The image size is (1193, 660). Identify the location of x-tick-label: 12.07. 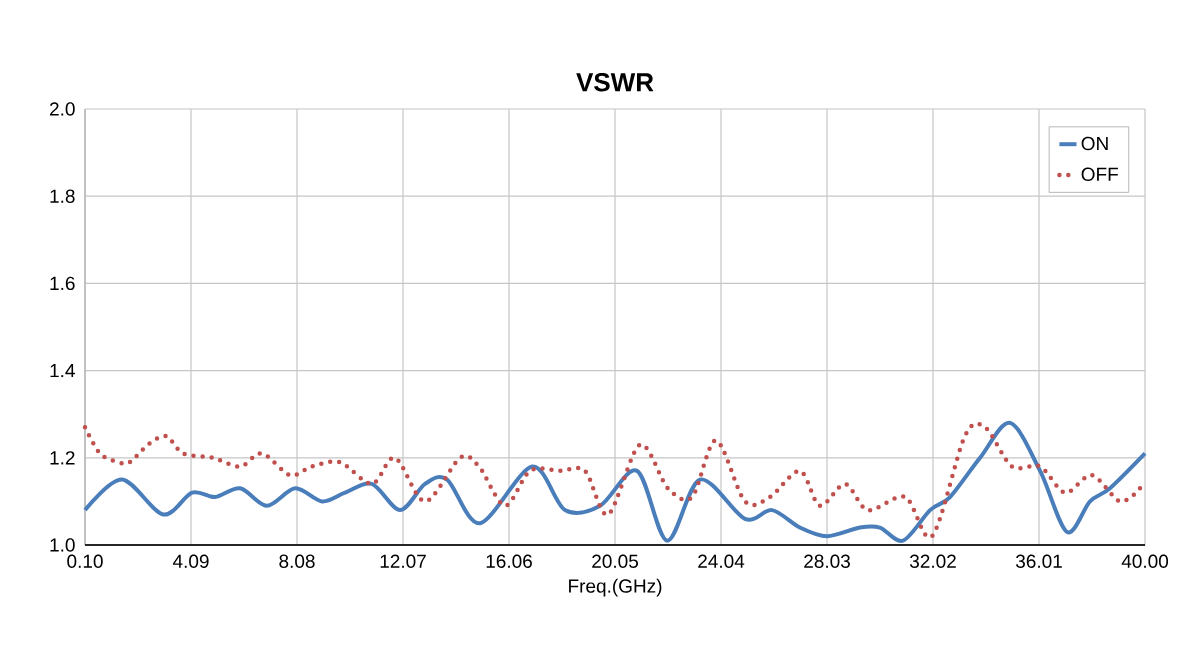
(403, 561).